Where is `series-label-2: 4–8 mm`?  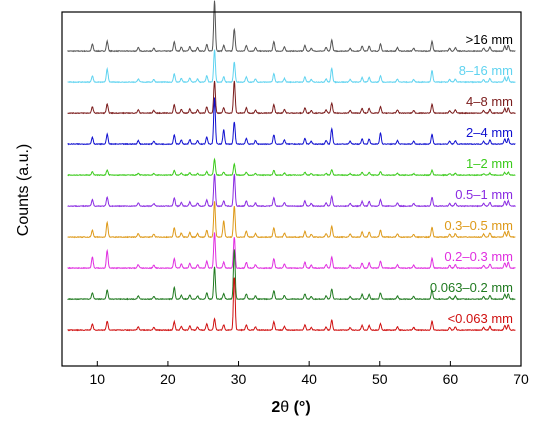
series-label-2: 4–8 mm is located at coordinates (489, 101).